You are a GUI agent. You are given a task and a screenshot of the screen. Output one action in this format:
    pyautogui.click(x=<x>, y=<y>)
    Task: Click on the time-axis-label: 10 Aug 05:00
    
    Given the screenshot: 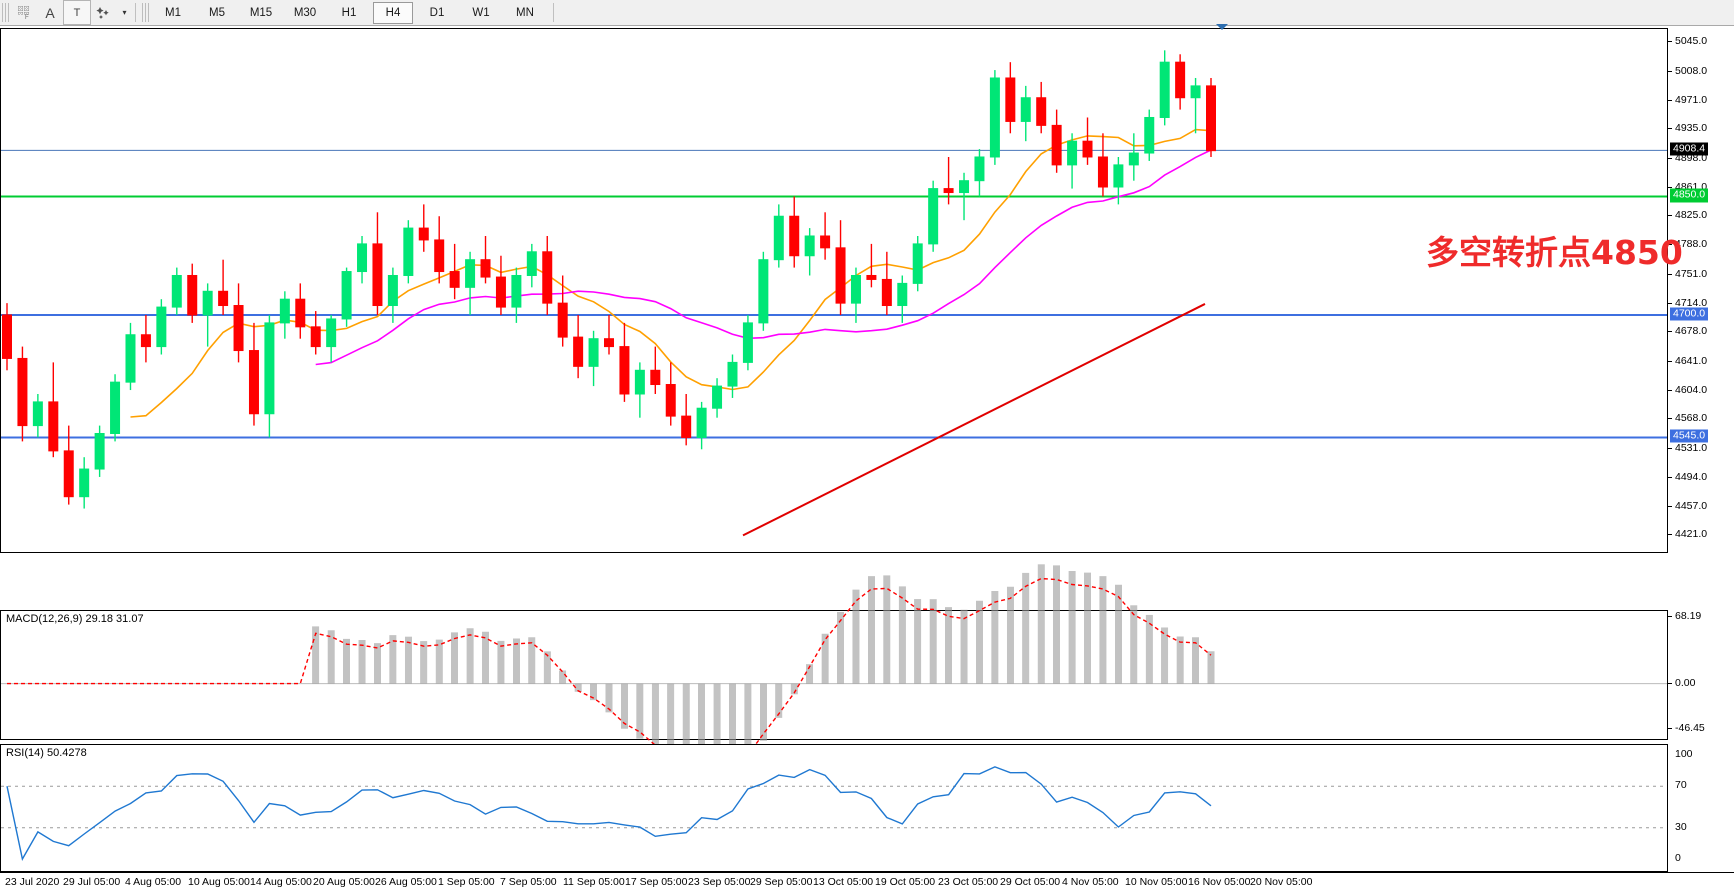 What is the action you would take?
    pyautogui.click(x=219, y=882)
    